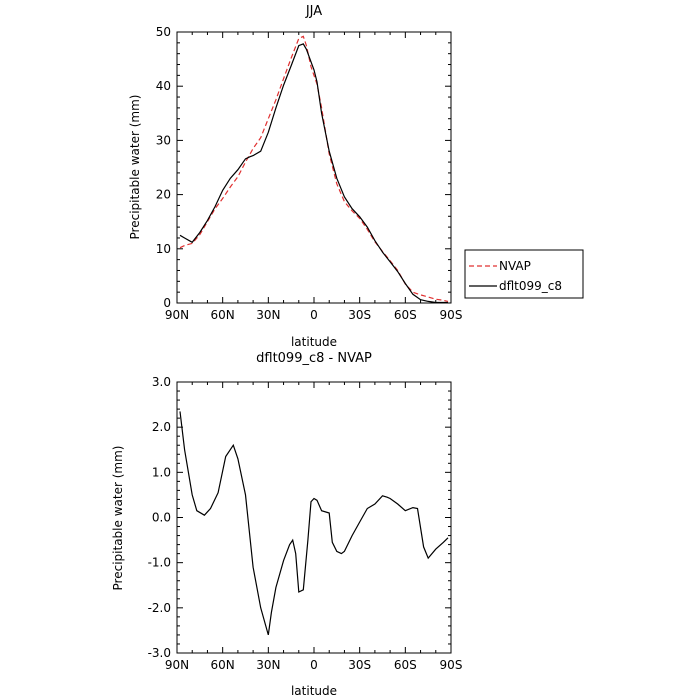 Image resolution: width=700 pixels, height=700 pixels. I want to click on y-tick-label: 10, so click(163, 249).